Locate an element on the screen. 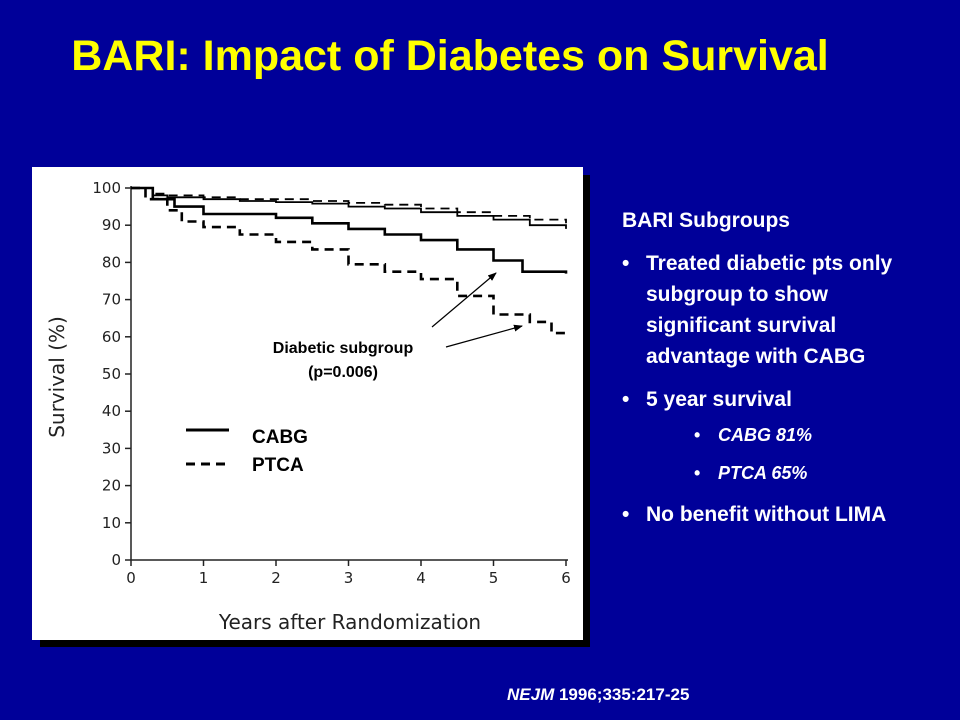 This screenshot has height=720, width=960. annotation-arrow-ptca is located at coordinates (484, 336).